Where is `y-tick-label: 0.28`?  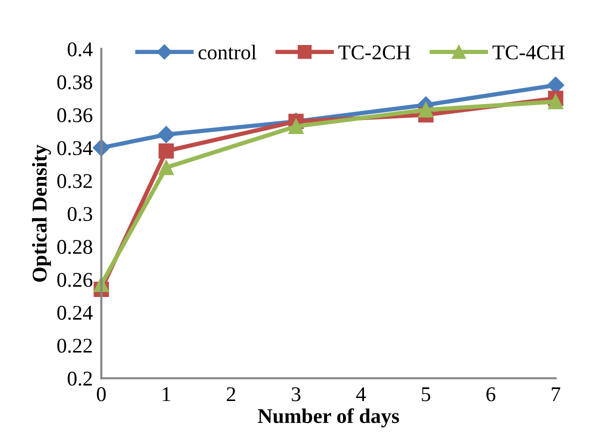
y-tick-label: 0.28 is located at coordinates (74, 247).